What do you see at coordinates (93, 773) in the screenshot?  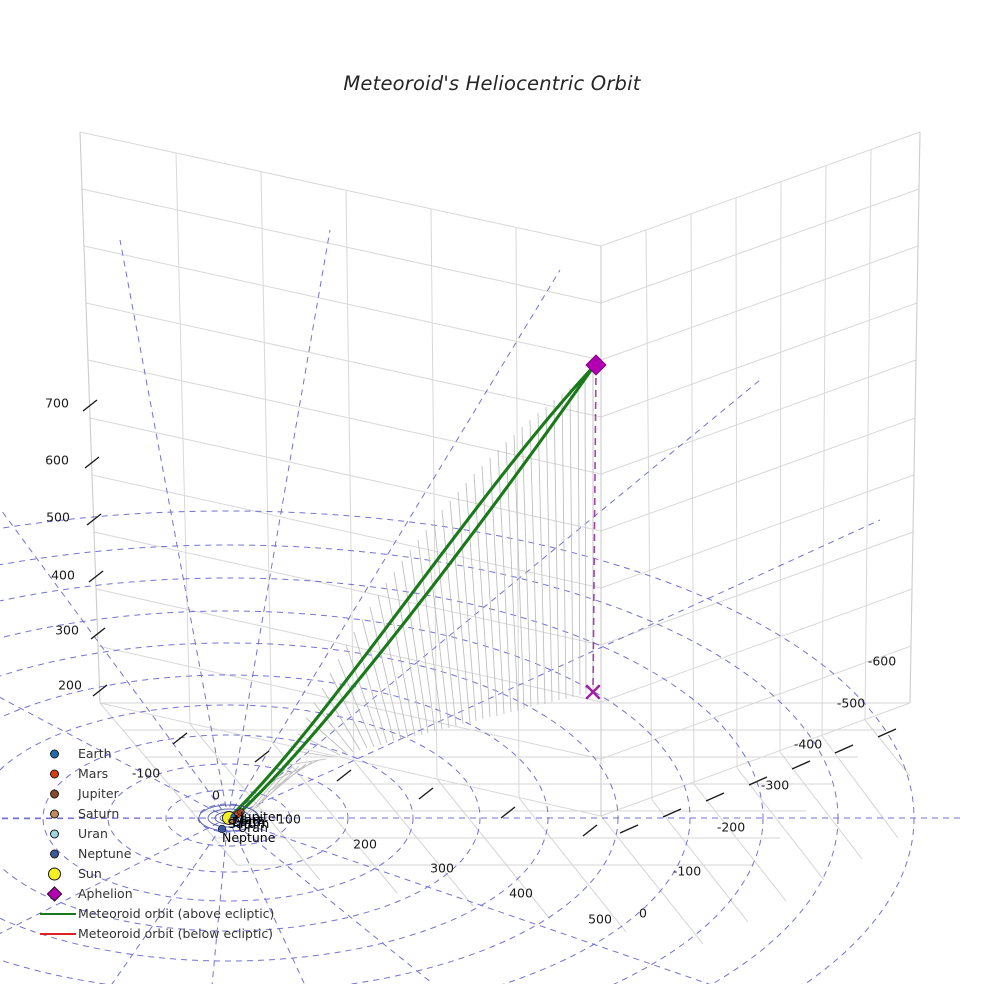 I see `legend-label-mars: Mars` at bounding box center [93, 773].